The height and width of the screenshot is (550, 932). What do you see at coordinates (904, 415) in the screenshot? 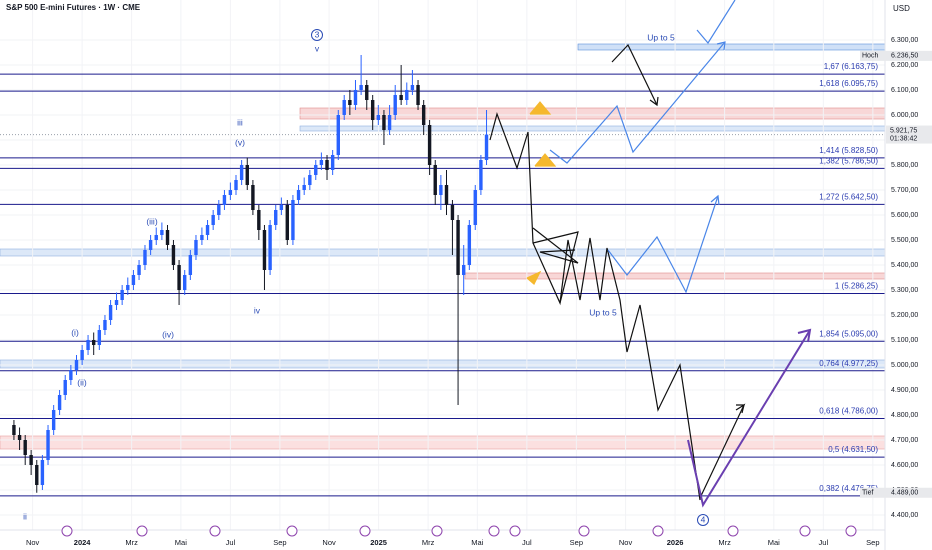
I see `y-tick-label: 4.800,00` at bounding box center [904, 415].